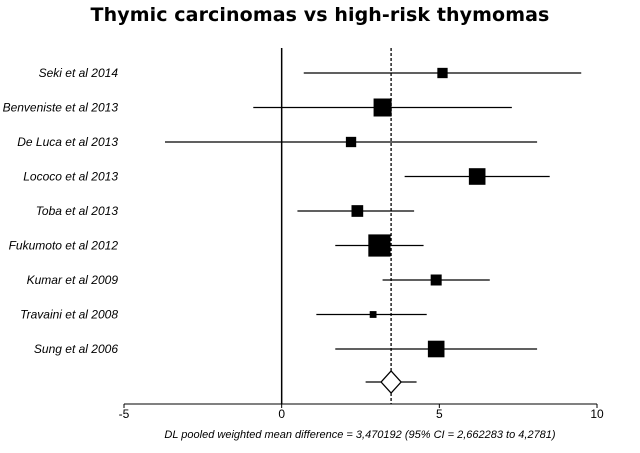 Image resolution: width=640 pixels, height=453 pixels. I want to click on study-label: Seki et al 2014, so click(79, 73).